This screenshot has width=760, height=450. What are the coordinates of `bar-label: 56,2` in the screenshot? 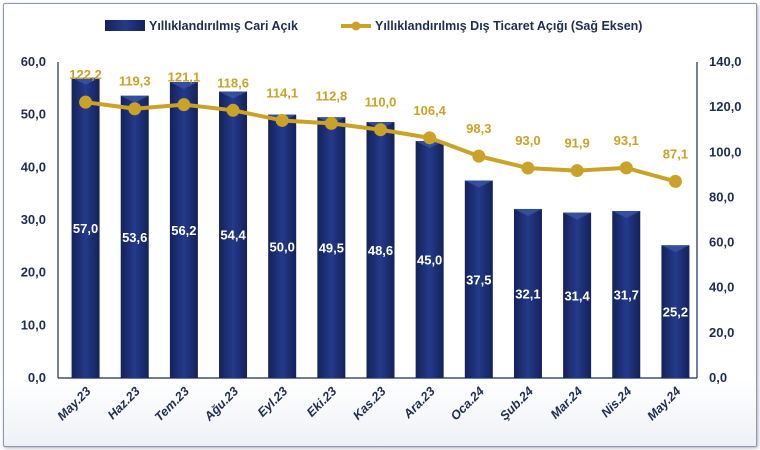 It's located at (183, 230).